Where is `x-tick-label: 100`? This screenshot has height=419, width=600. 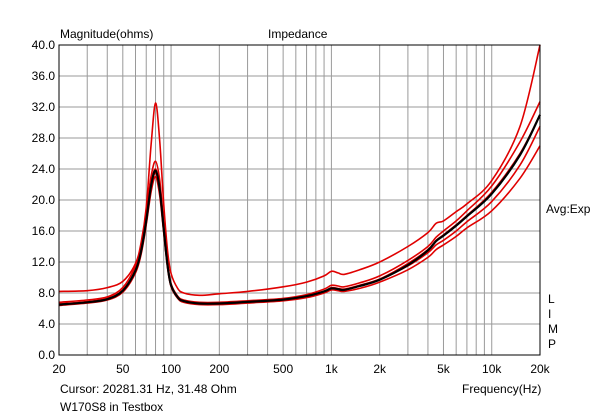 x-tick-label: 100 is located at coordinates (171, 369).